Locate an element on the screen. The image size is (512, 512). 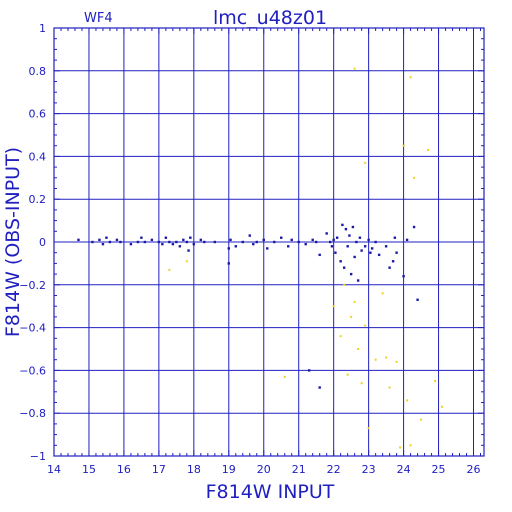
y-tick-label: −0.2 is located at coordinates (32, 285).